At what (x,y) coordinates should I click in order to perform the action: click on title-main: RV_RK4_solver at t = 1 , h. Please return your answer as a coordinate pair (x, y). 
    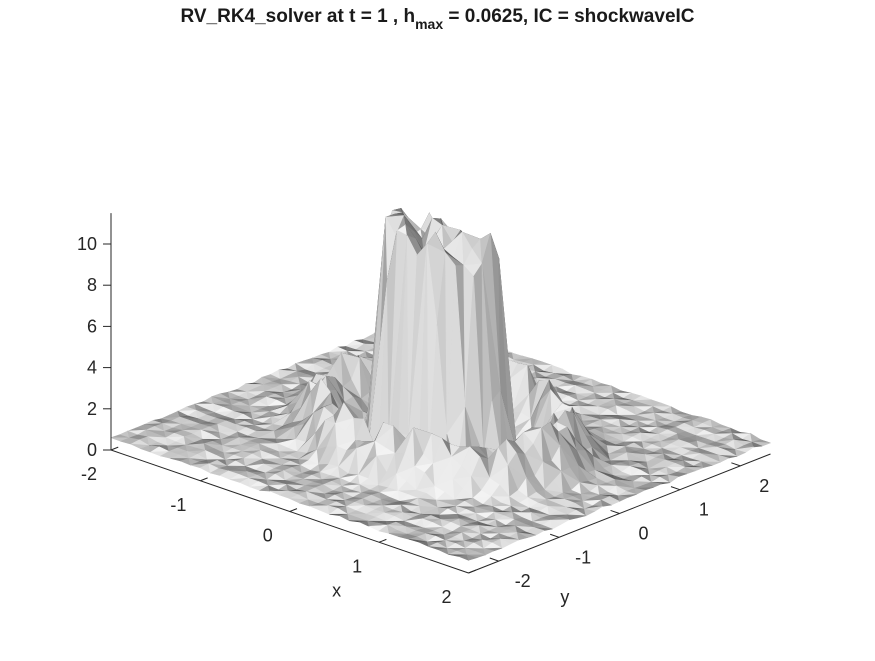
    Looking at the image, I should click on (298, 16).